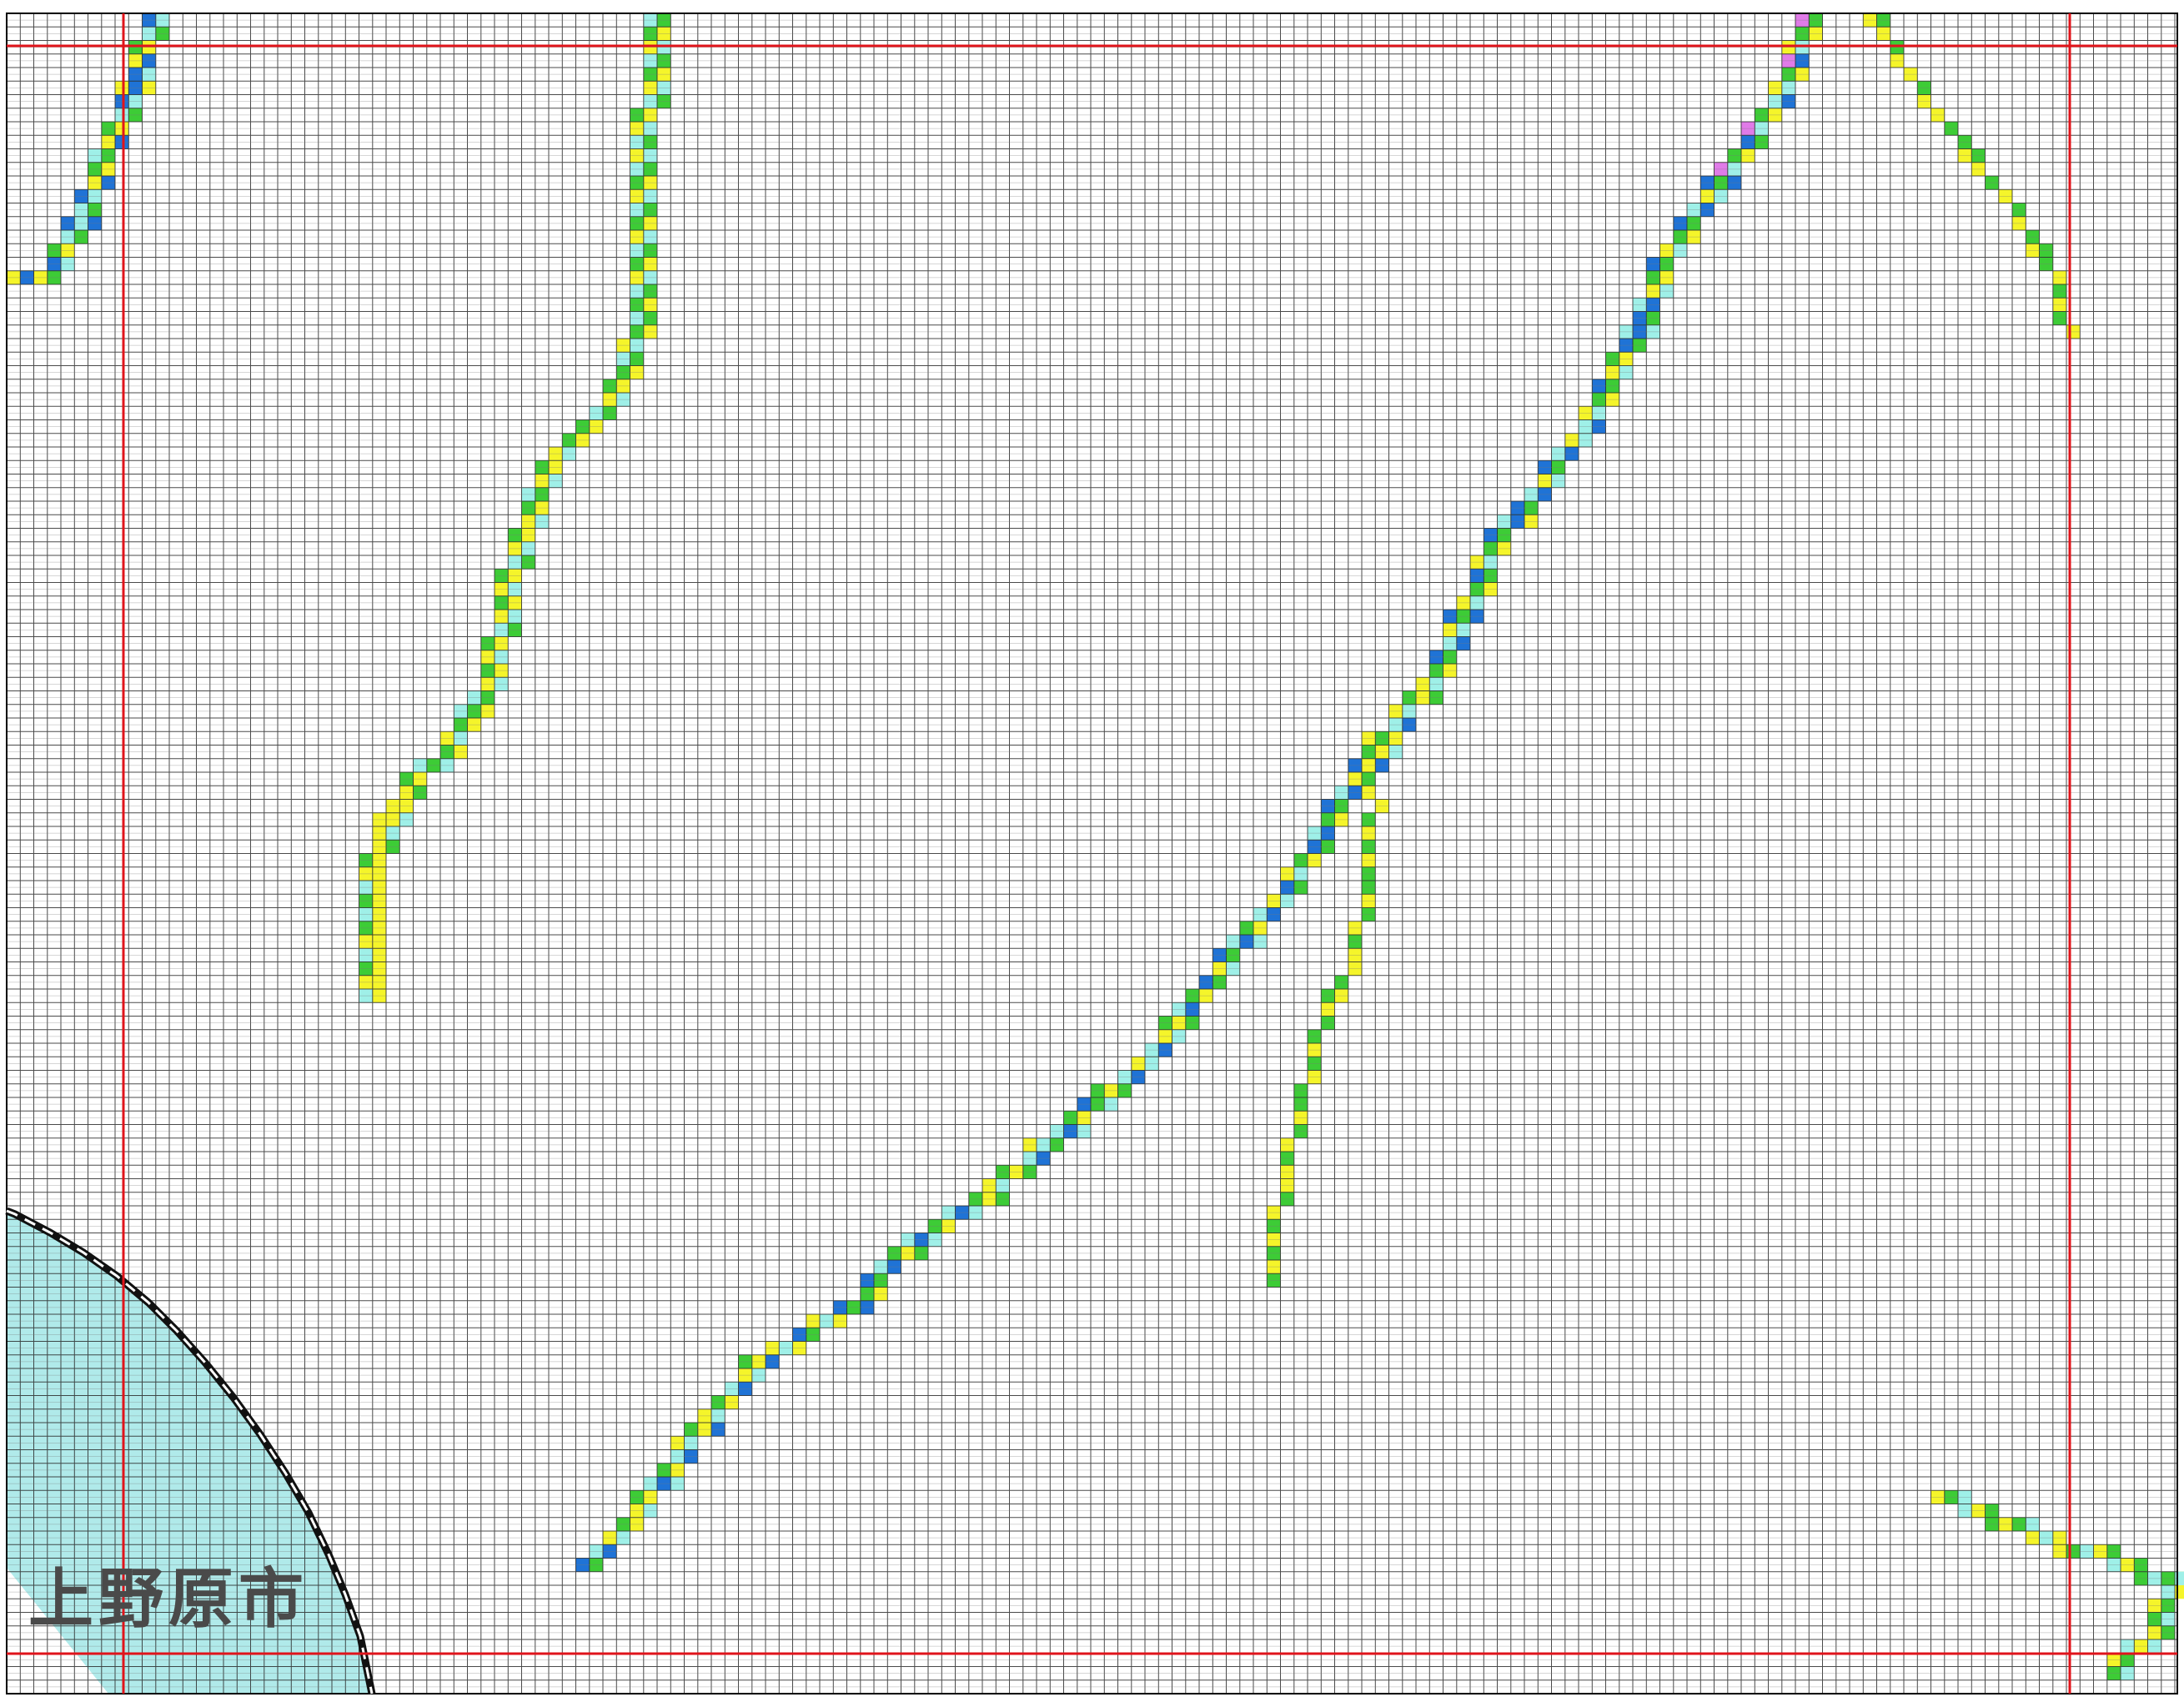 Image resolution: width=2184 pixels, height=1697 pixels. I want to click on municipal-area, so click(189, 1452).